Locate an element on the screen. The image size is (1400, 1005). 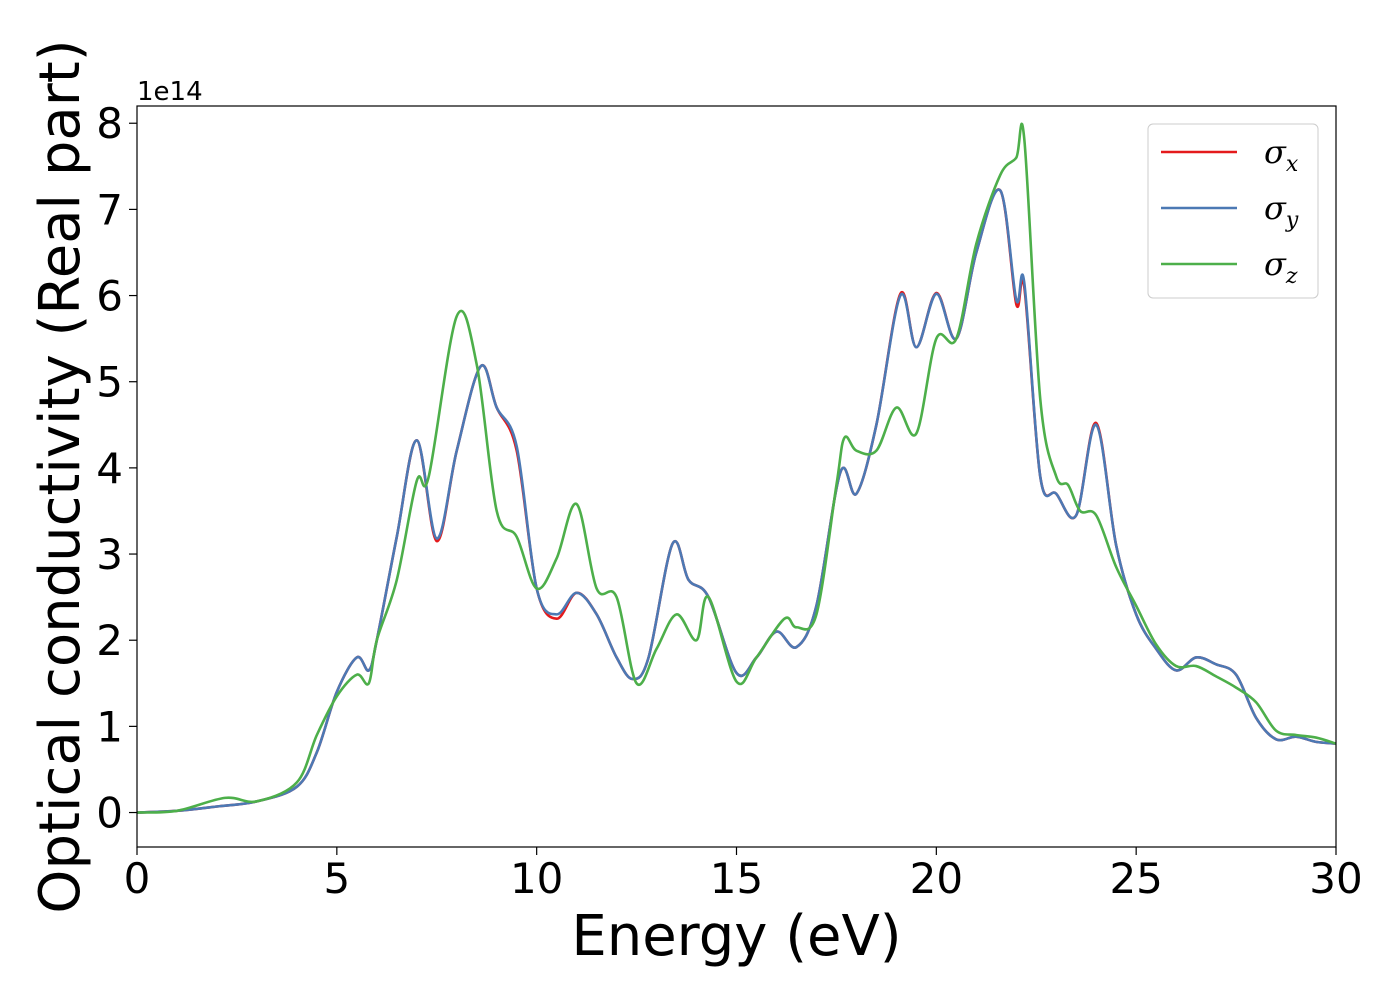
y-axis-title: Optical conductivity (Real part) is located at coordinates (60, 476).